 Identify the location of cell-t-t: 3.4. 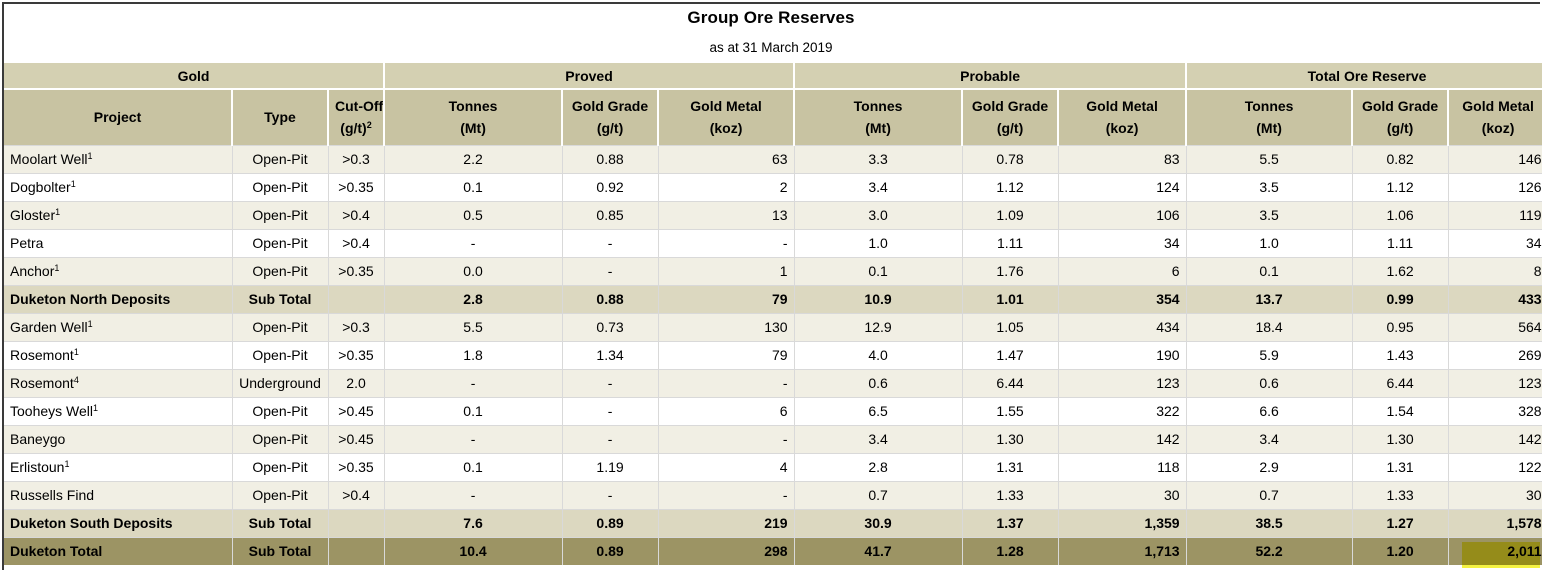
(1269, 438).